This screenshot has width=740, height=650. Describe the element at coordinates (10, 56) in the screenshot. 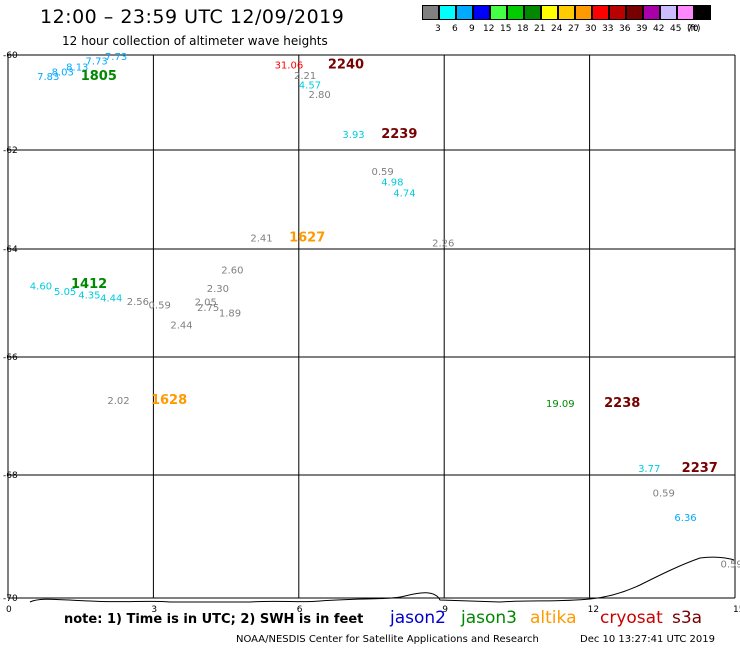

I see `lat-tick-label: -60` at that location.